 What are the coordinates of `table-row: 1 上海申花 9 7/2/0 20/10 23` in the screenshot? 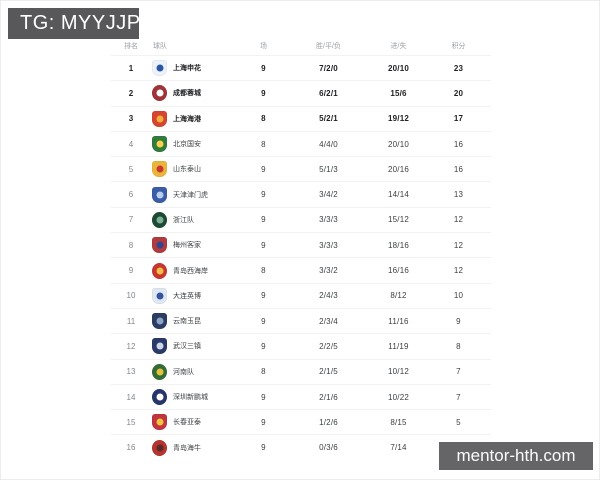 It's located at (301, 67).